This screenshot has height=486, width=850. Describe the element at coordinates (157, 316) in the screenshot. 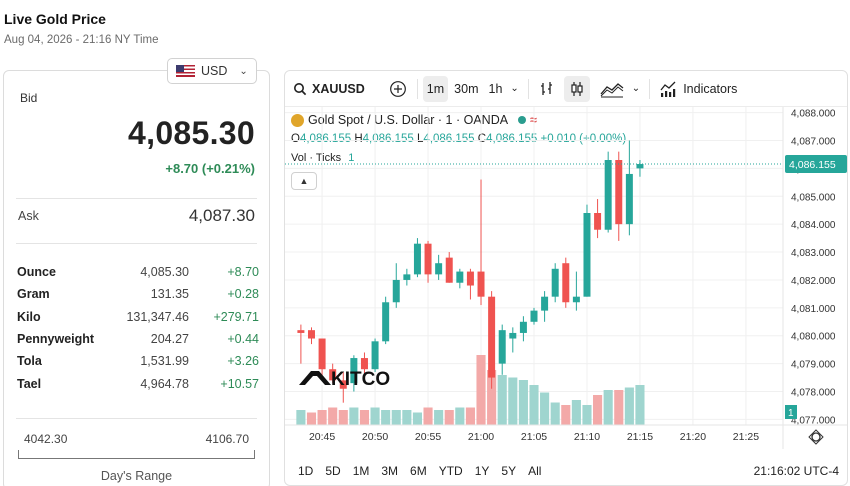

I see `unit-value: 131,347.46` at that location.